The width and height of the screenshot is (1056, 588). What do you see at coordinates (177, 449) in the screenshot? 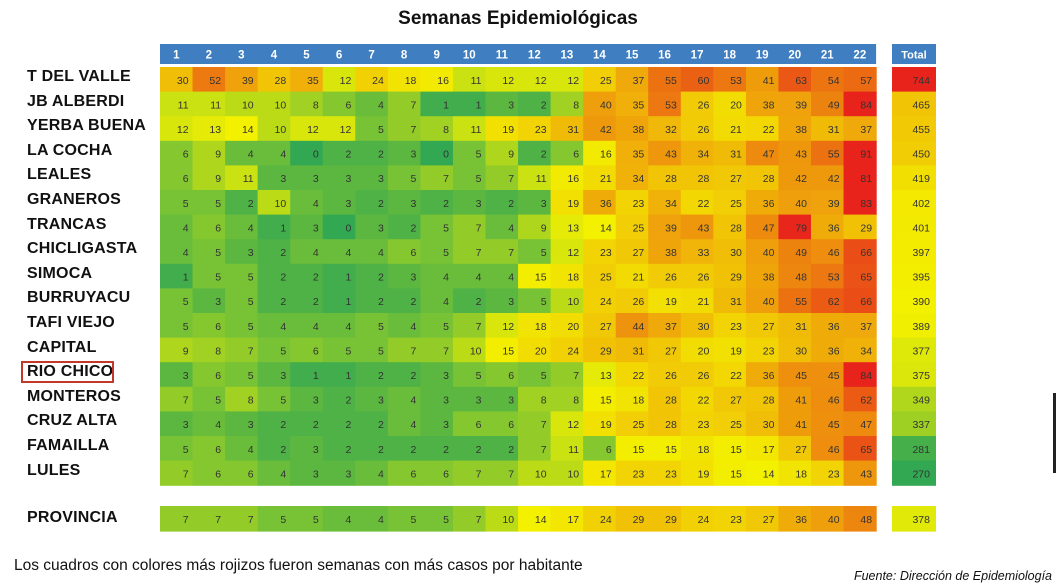
I see `cell-famailla-w1` at bounding box center [177, 449].